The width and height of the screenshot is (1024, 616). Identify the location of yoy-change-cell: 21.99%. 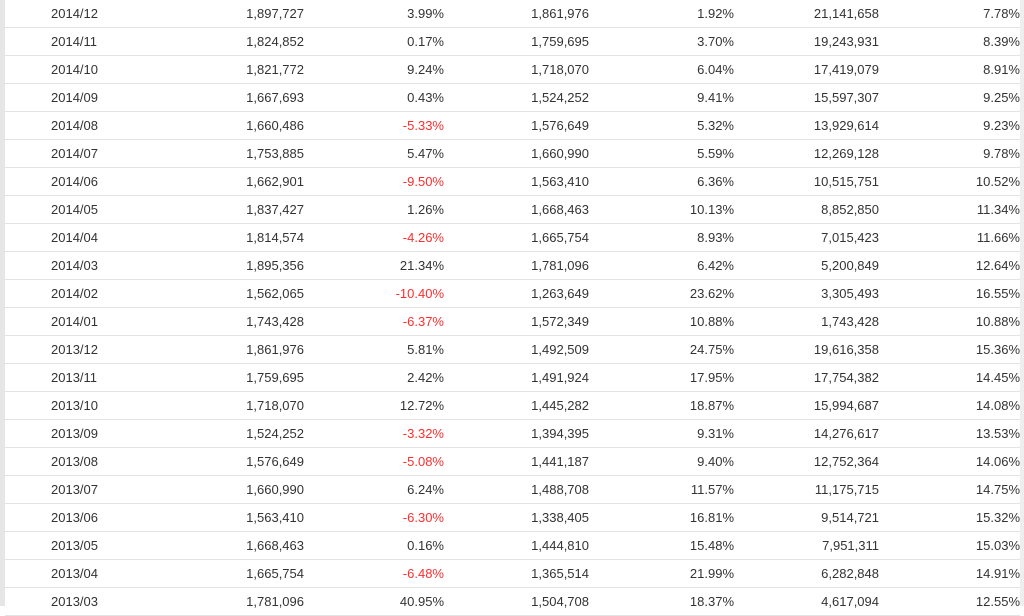
(661, 573).